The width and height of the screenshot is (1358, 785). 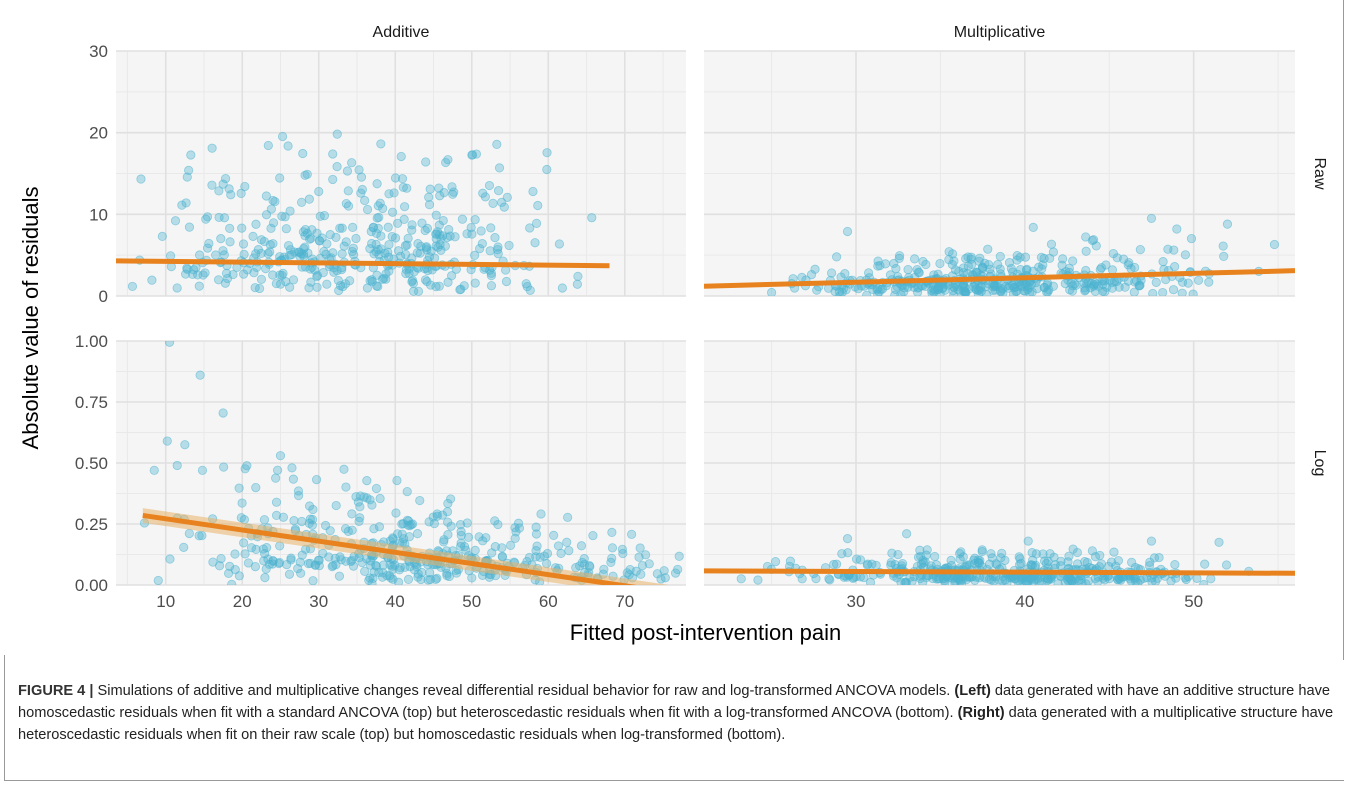 I want to click on fit-line, so click(x=363, y=263).